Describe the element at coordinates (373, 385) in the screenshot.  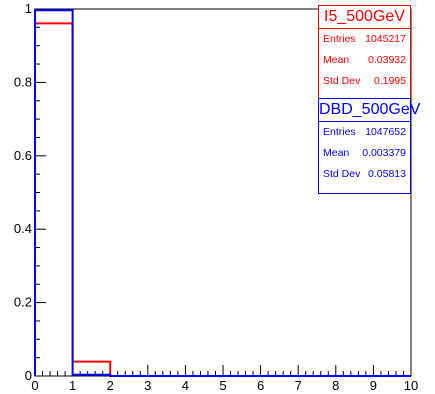
I see `x-tick-label: 9` at that location.